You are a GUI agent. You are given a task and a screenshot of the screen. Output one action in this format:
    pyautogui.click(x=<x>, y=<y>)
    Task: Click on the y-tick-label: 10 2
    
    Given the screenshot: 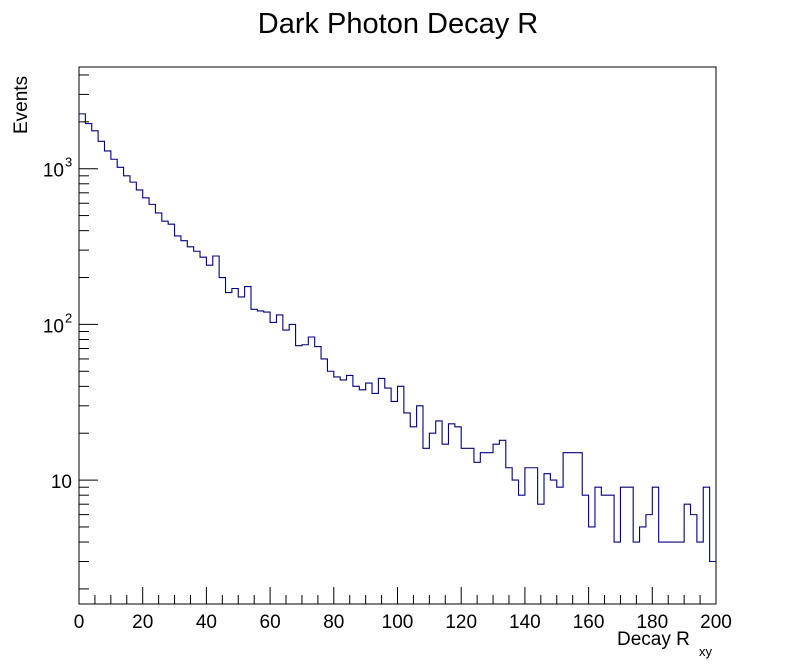 What is the action you would take?
    pyautogui.click(x=57, y=323)
    